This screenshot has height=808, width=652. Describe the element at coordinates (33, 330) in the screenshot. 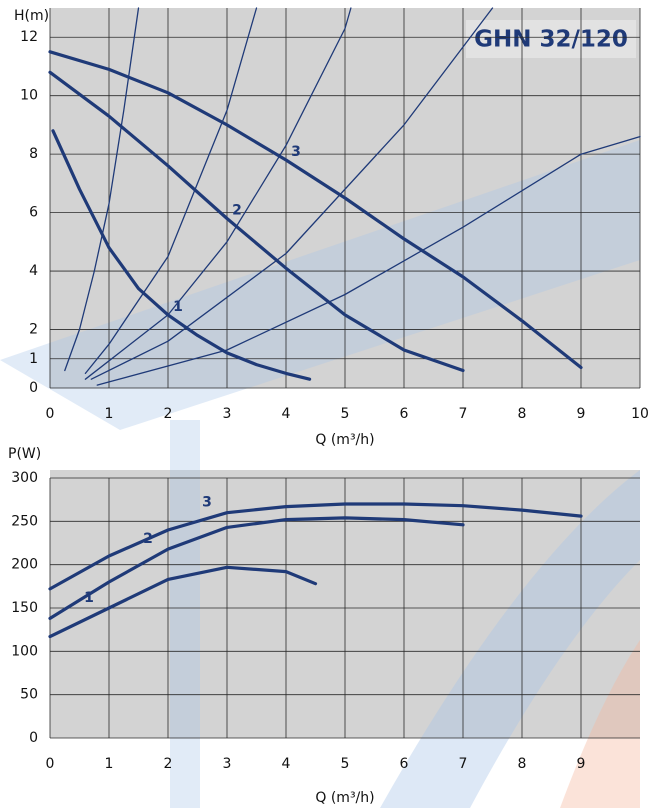

I see `y-tick-label: 2` at that location.